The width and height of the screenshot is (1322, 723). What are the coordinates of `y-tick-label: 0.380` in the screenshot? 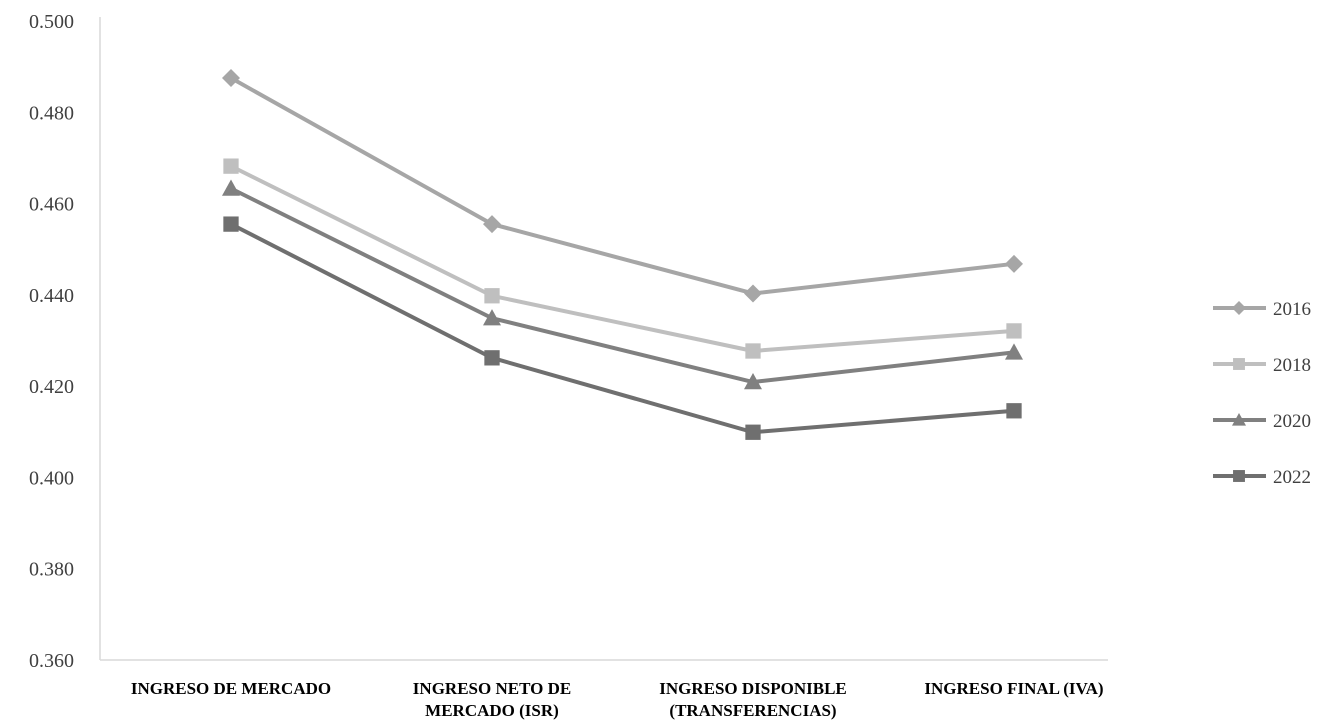 It's located at (51, 570).